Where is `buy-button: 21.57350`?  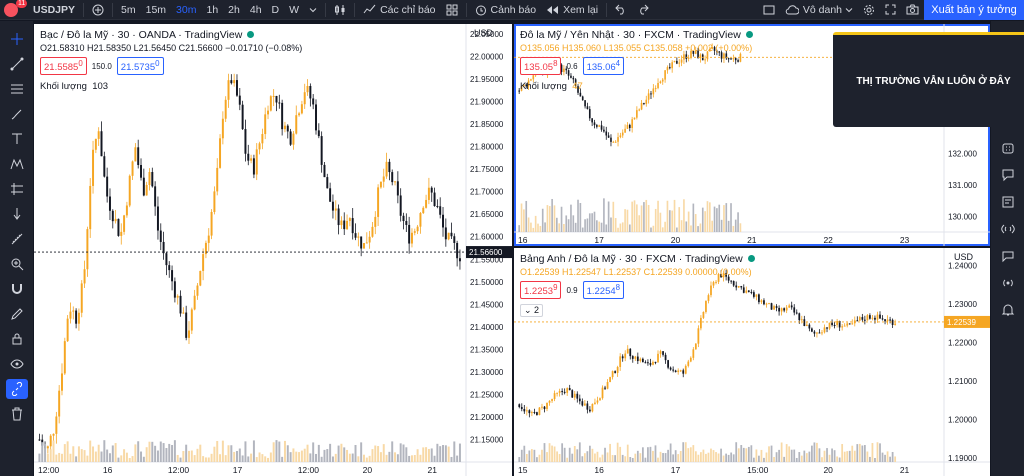 buy-button: 21.57350 is located at coordinates (140, 66).